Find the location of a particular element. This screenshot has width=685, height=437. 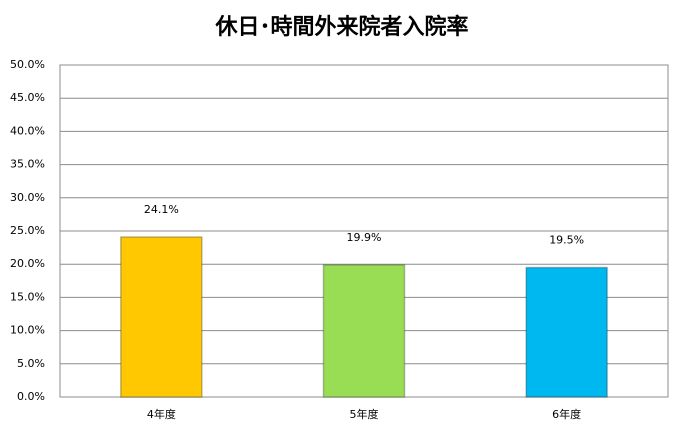

x-tick-label: 4年度 is located at coordinates (161, 414).